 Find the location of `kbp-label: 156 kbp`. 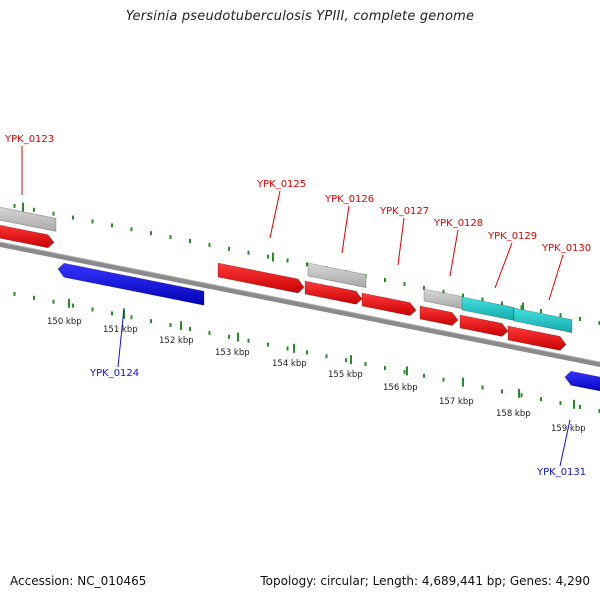

kbp-label: 156 kbp is located at coordinates (400, 388).